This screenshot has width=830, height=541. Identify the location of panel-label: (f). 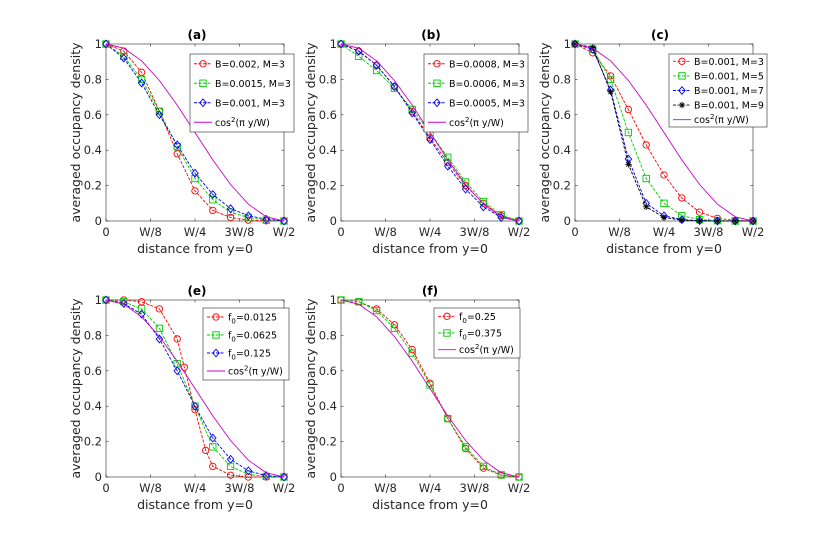
(430, 291).